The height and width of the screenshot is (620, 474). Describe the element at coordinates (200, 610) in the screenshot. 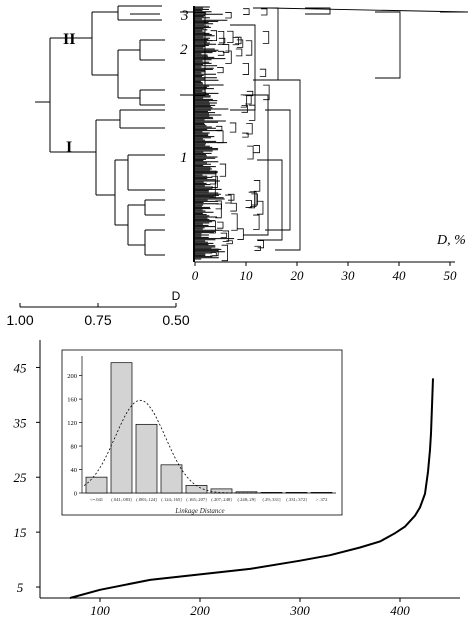

I see `bottom-x-tick-label: 200` at that location.